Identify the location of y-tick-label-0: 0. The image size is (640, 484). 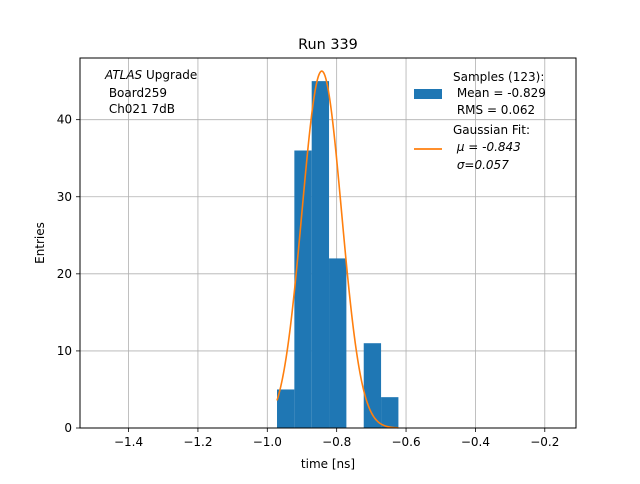
(68, 428).